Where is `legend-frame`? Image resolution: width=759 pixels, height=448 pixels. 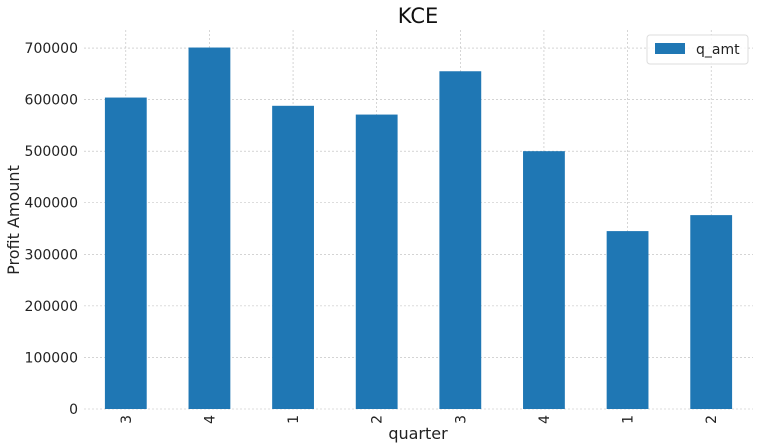 legend-frame is located at coordinates (697, 49).